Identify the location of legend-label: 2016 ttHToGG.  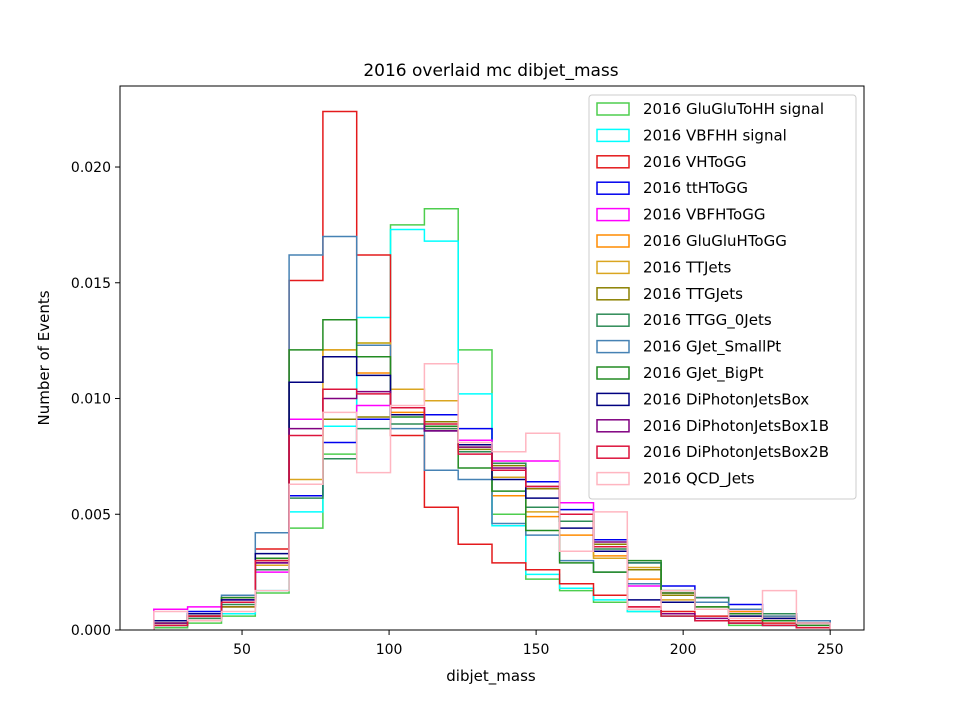
(695, 188).